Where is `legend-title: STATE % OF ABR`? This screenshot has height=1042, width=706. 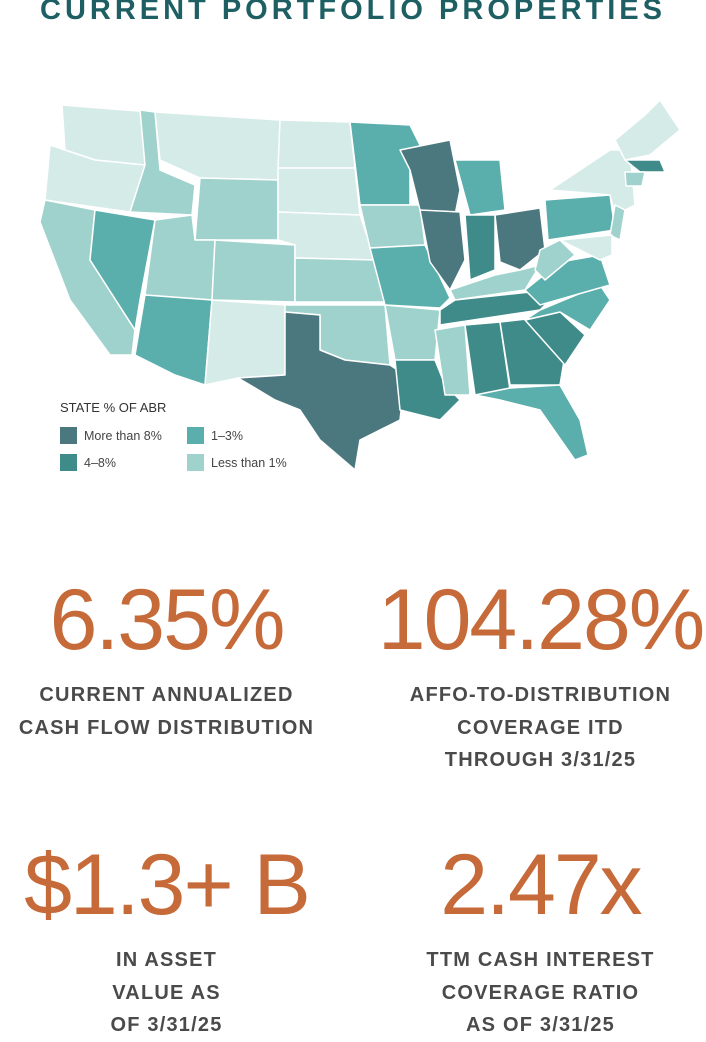 legend-title: STATE % OF ABR is located at coordinates (113, 407).